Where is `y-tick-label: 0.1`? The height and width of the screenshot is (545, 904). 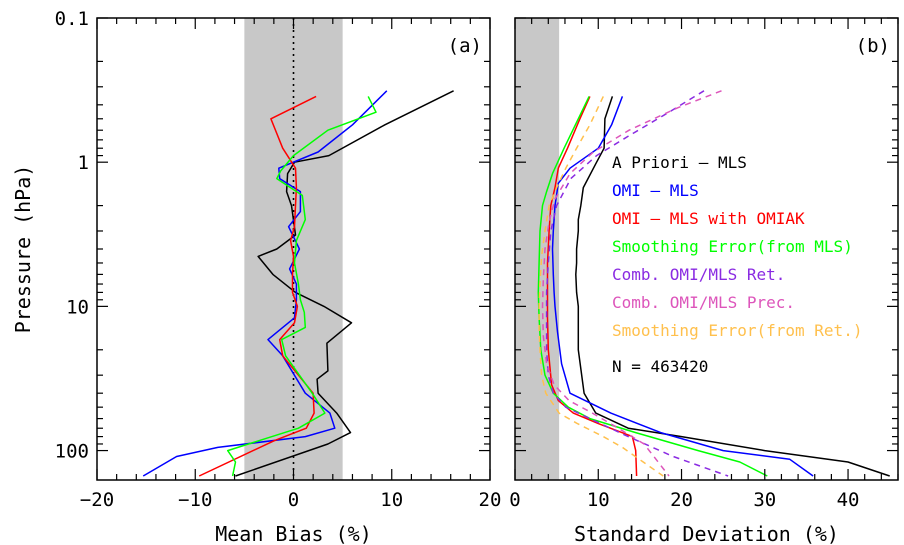 y-tick-label: 0.1 is located at coordinates (72, 19).